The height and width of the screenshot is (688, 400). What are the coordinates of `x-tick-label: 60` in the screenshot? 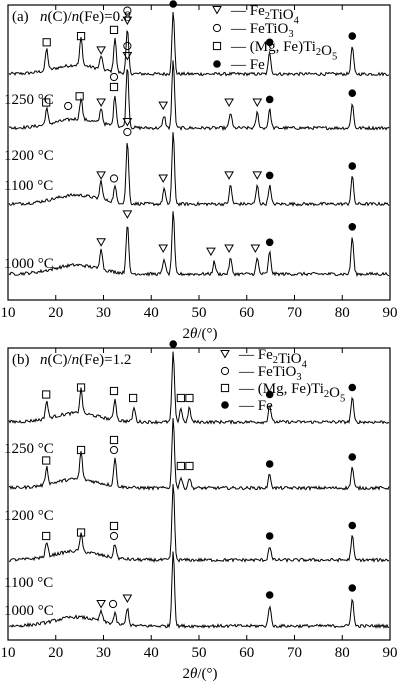 It's located at (246, 313).